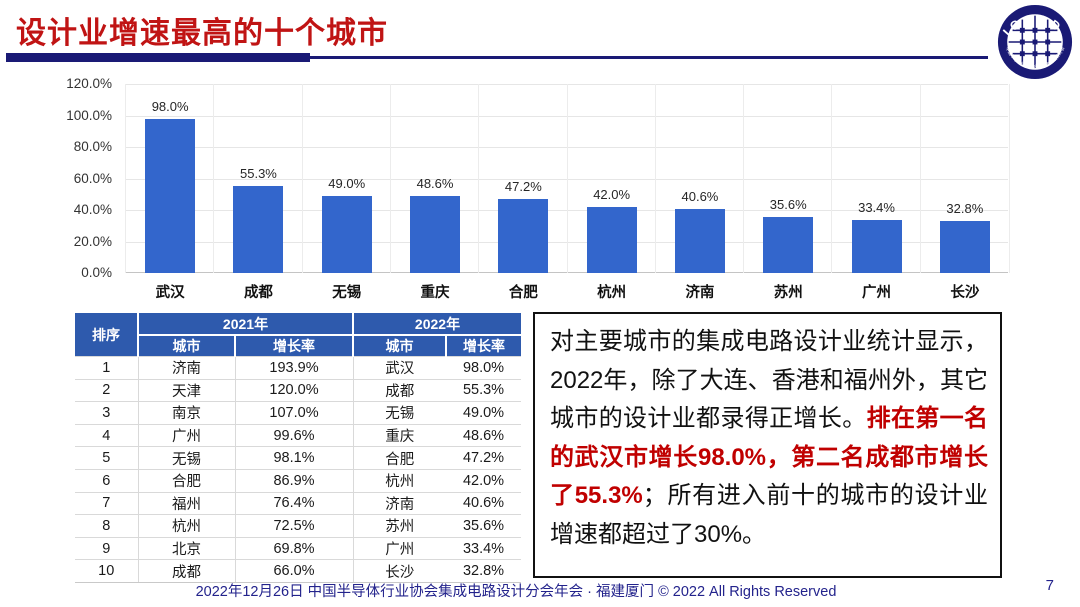 The width and height of the screenshot is (1080, 607). Describe the element at coordinates (187, 390) in the screenshot. I see `city-2021-cell: 天津` at that location.